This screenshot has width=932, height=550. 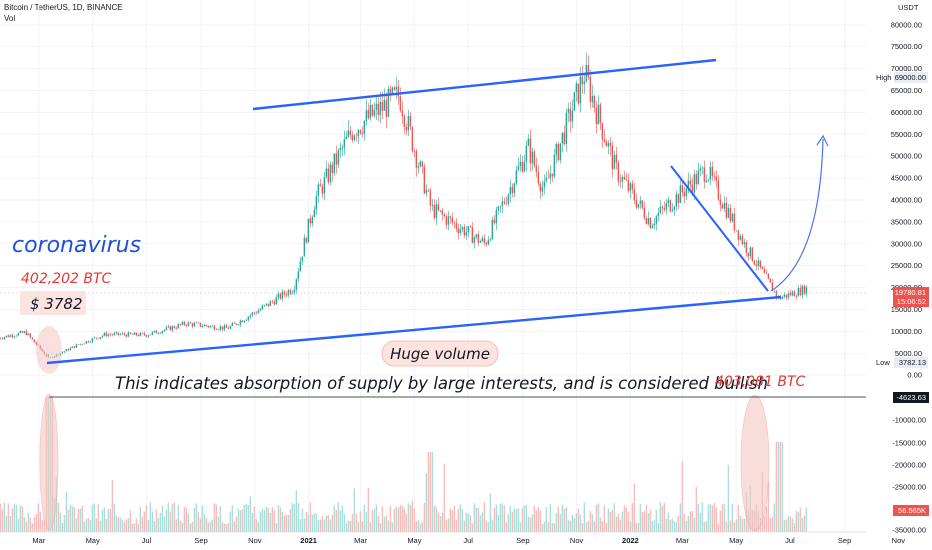 What do you see at coordinates (912, 510) in the screenshot?
I see `volume-value: 56.565K` at bounding box center [912, 510].